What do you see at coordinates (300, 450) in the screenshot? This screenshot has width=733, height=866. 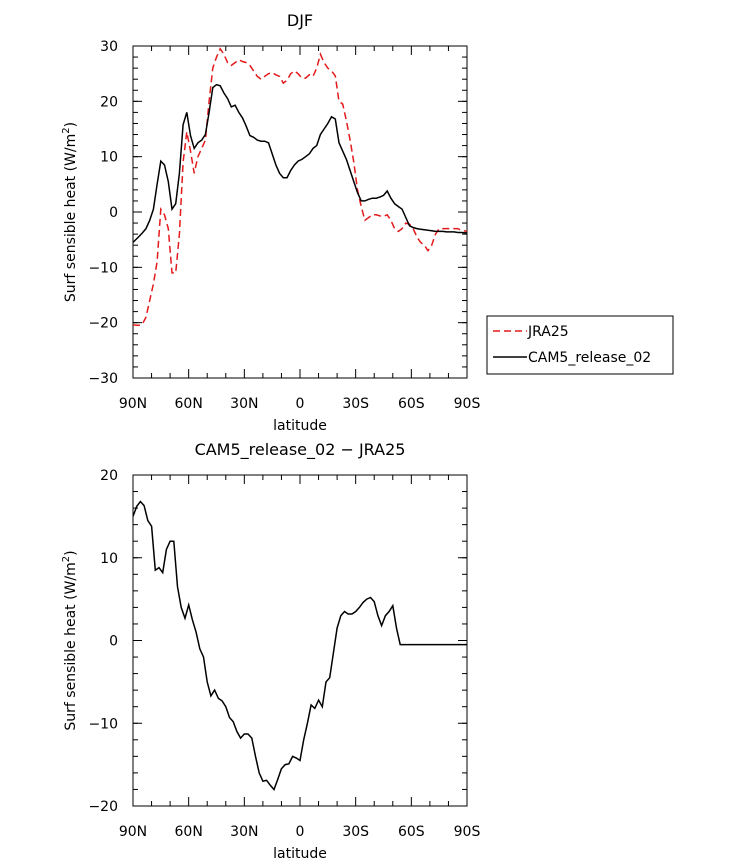 I see `chart-title: CAM5_release_02 − JRA25` at bounding box center [300, 450].